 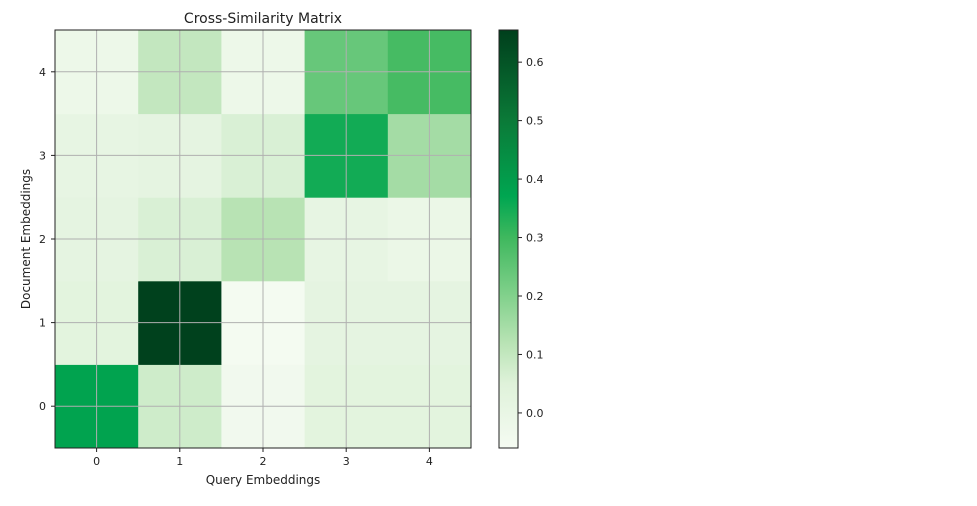 I want to click on x-tick-label: 1, so click(x=179, y=461).